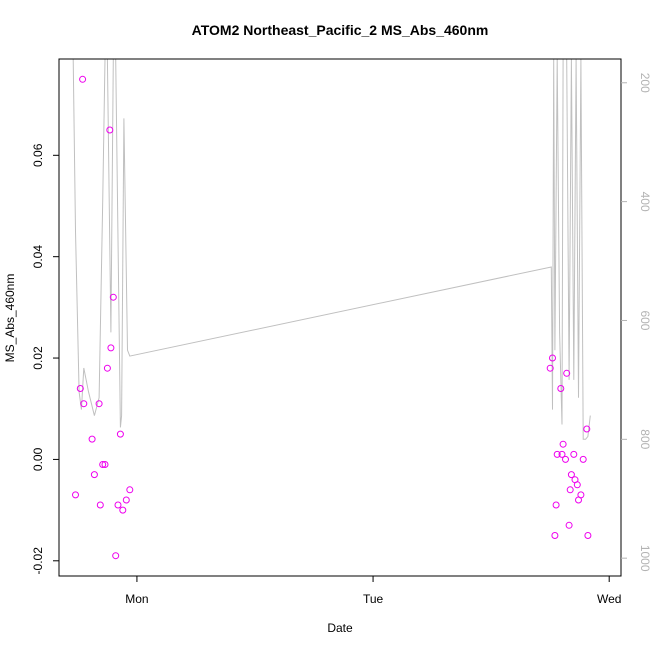 Image resolution: width=650 pixels, height=650 pixels. What do you see at coordinates (45, 359) in the screenshot?
I see `y-axis: -0.02 0.00 0.02 0.04 0.06` at bounding box center [45, 359].